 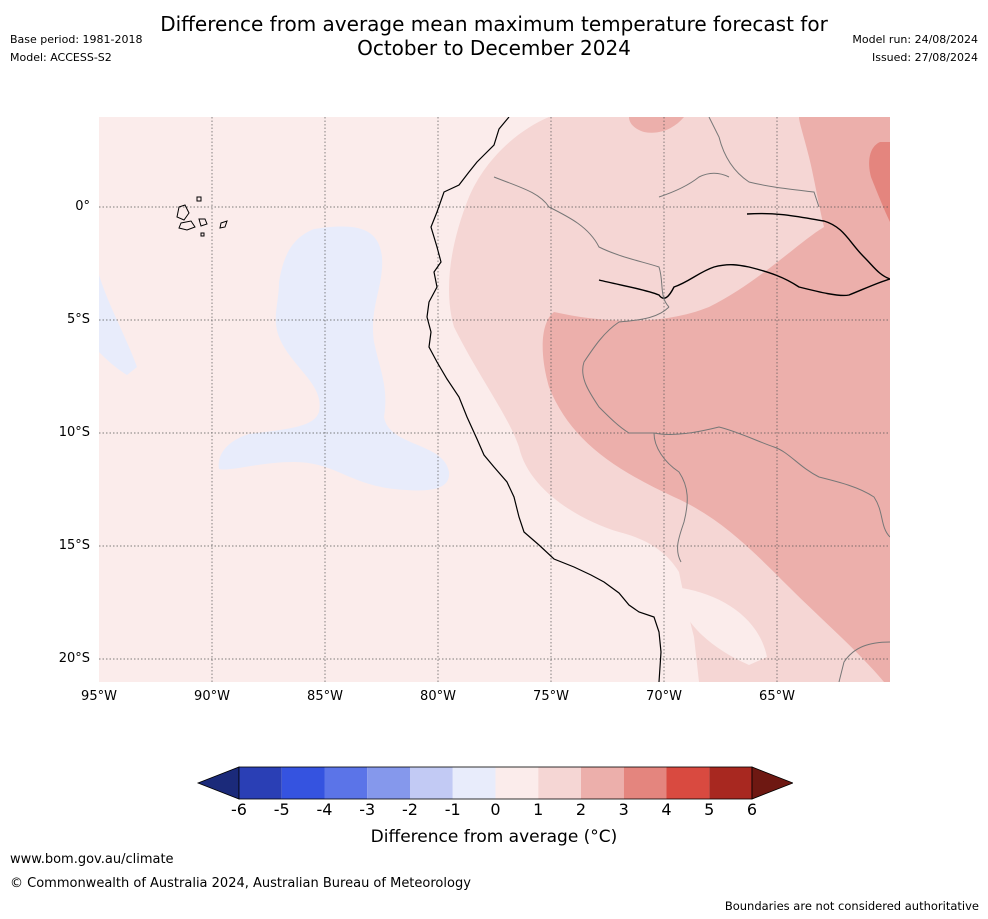 What do you see at coordinates (915, 39) in the screenshot?
I see `model-run: Model run: 24/08/2024` at bounding box center [915, 39].